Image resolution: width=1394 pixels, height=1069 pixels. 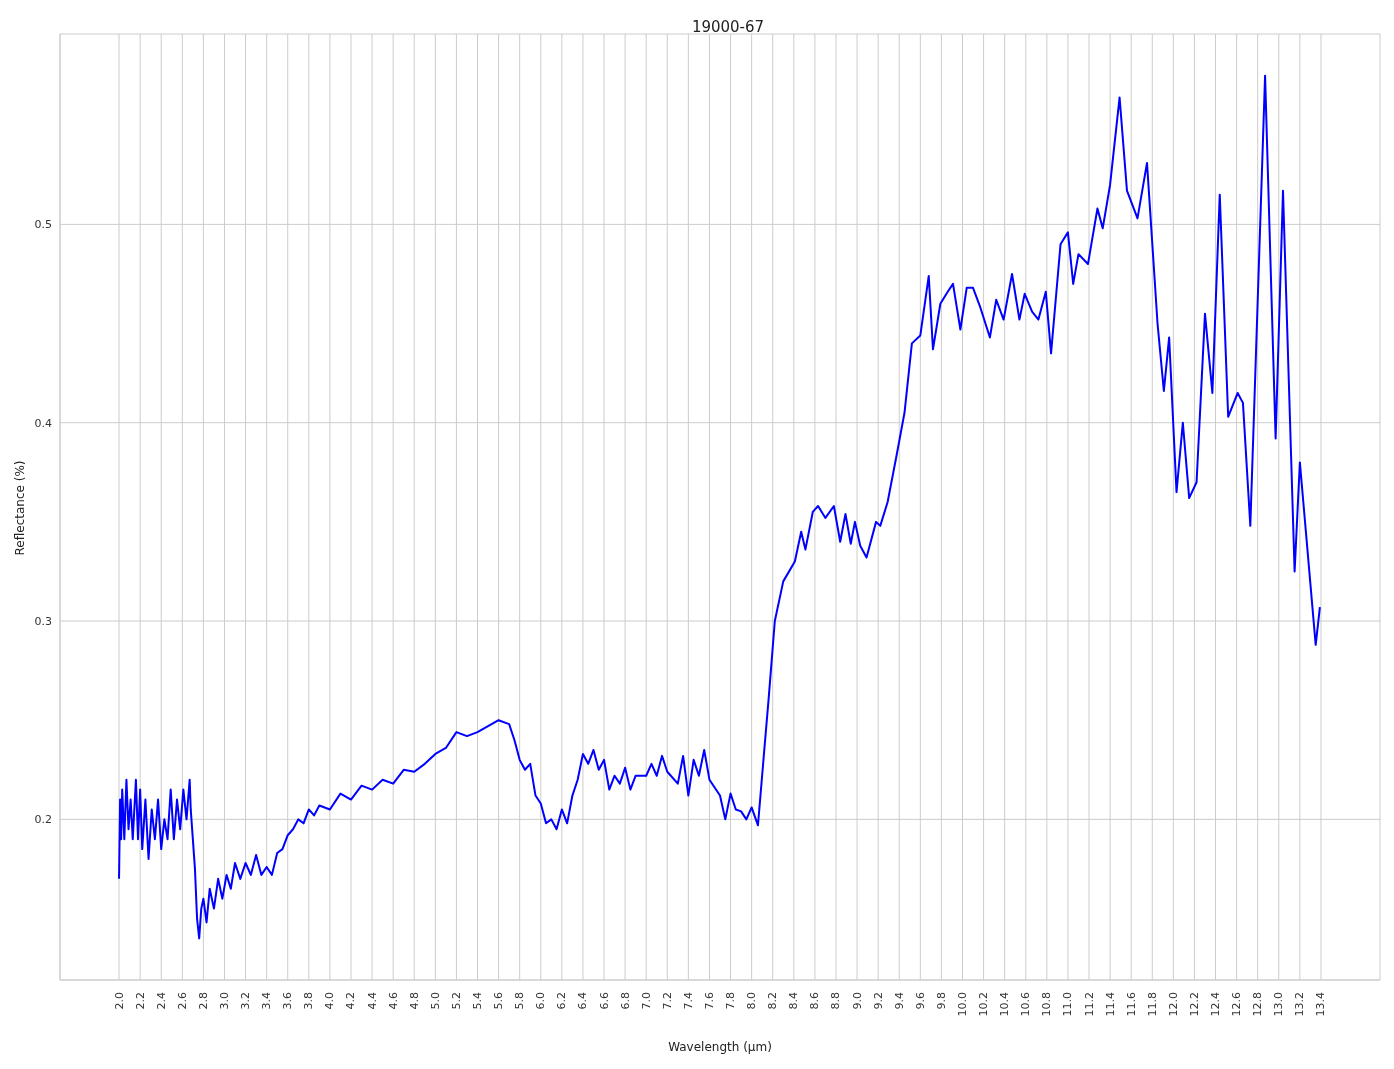 What do you see at coordinates (520, 1001) in the screenshot?
I see `x-tick-label: 5.8` at bounding box center [520, 1001].